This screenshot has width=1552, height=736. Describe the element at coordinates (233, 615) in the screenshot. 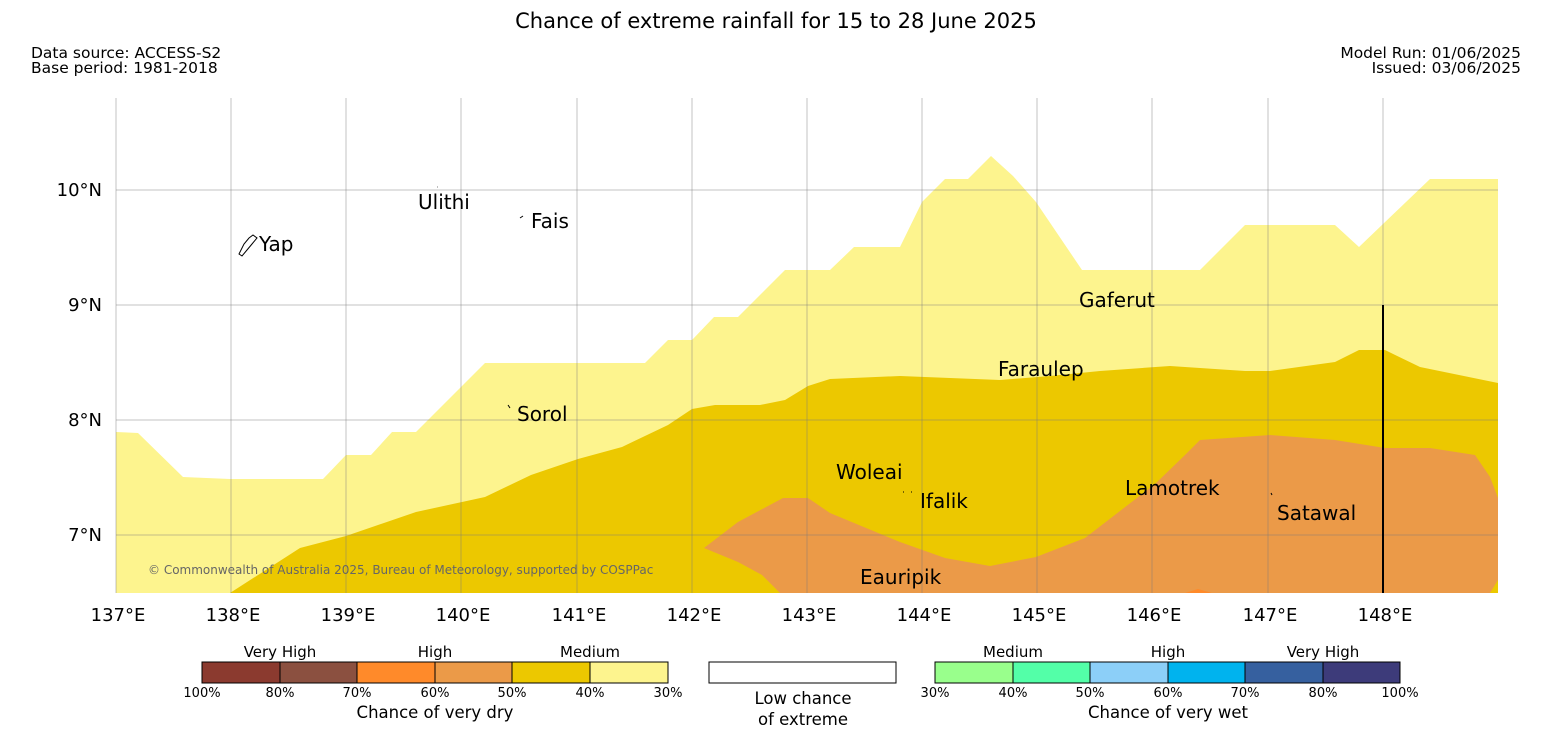

I see `x-tick-label: 138°E` at that location.